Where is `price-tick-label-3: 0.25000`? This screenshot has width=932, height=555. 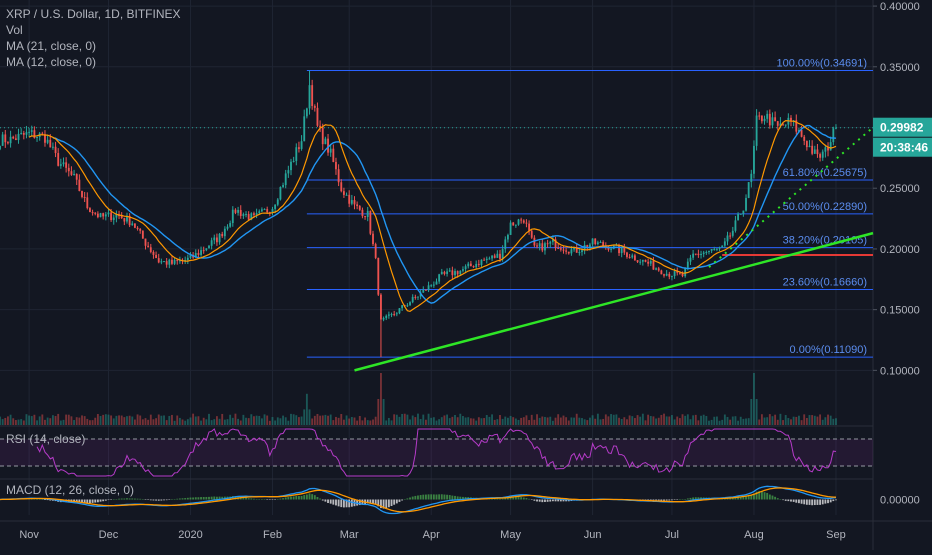
price-tick-label-3: 0.25000 is located at coordinates (900, 189).